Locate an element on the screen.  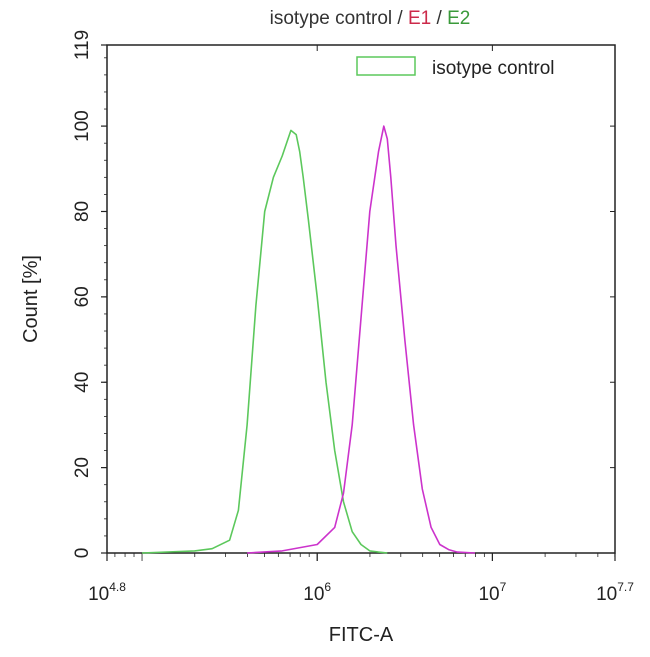
y-tick-label: 20 is located at coordinates (82, 467).